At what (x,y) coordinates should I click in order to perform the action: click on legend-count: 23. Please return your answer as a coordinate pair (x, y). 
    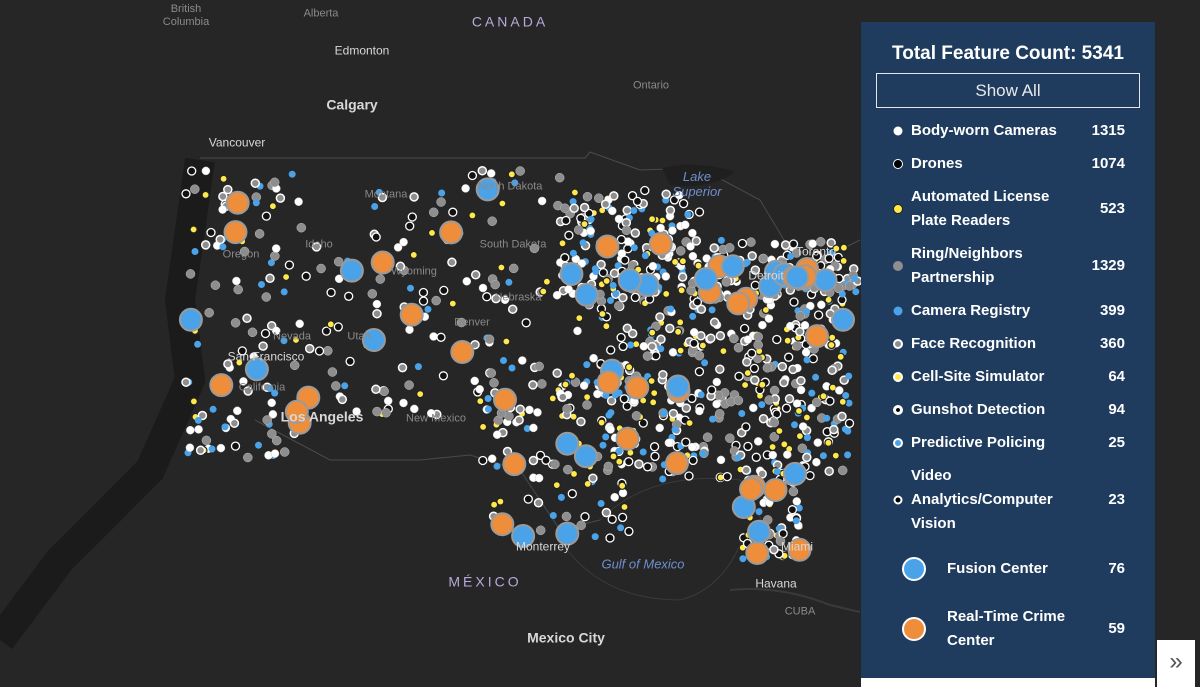
    Looking at the image, I should click on (1116, 499).